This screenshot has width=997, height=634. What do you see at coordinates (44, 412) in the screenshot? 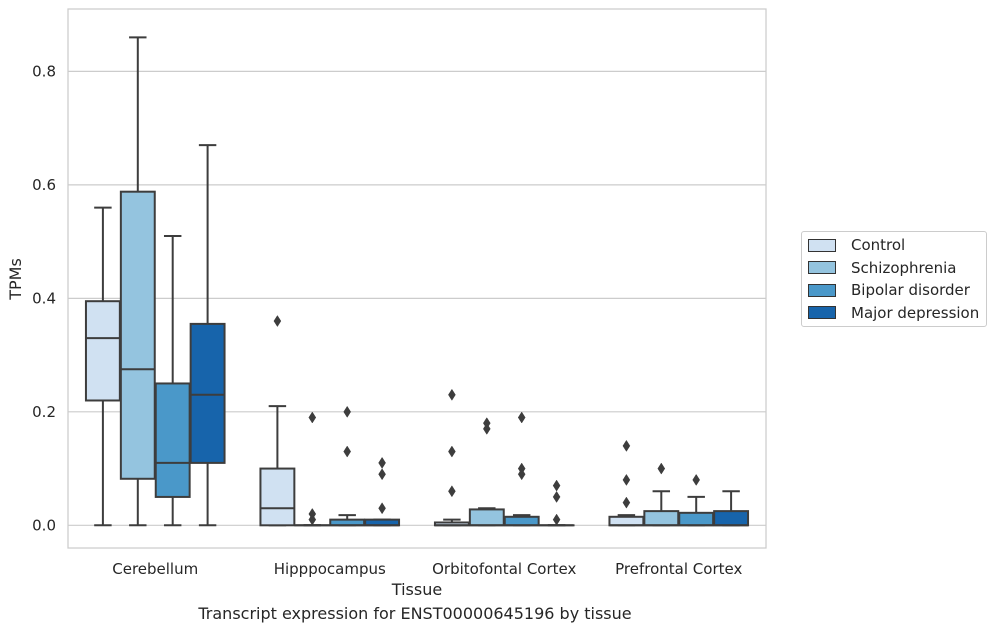
I see `y-tick-label: 0.2` at bounding box center [44, 412].